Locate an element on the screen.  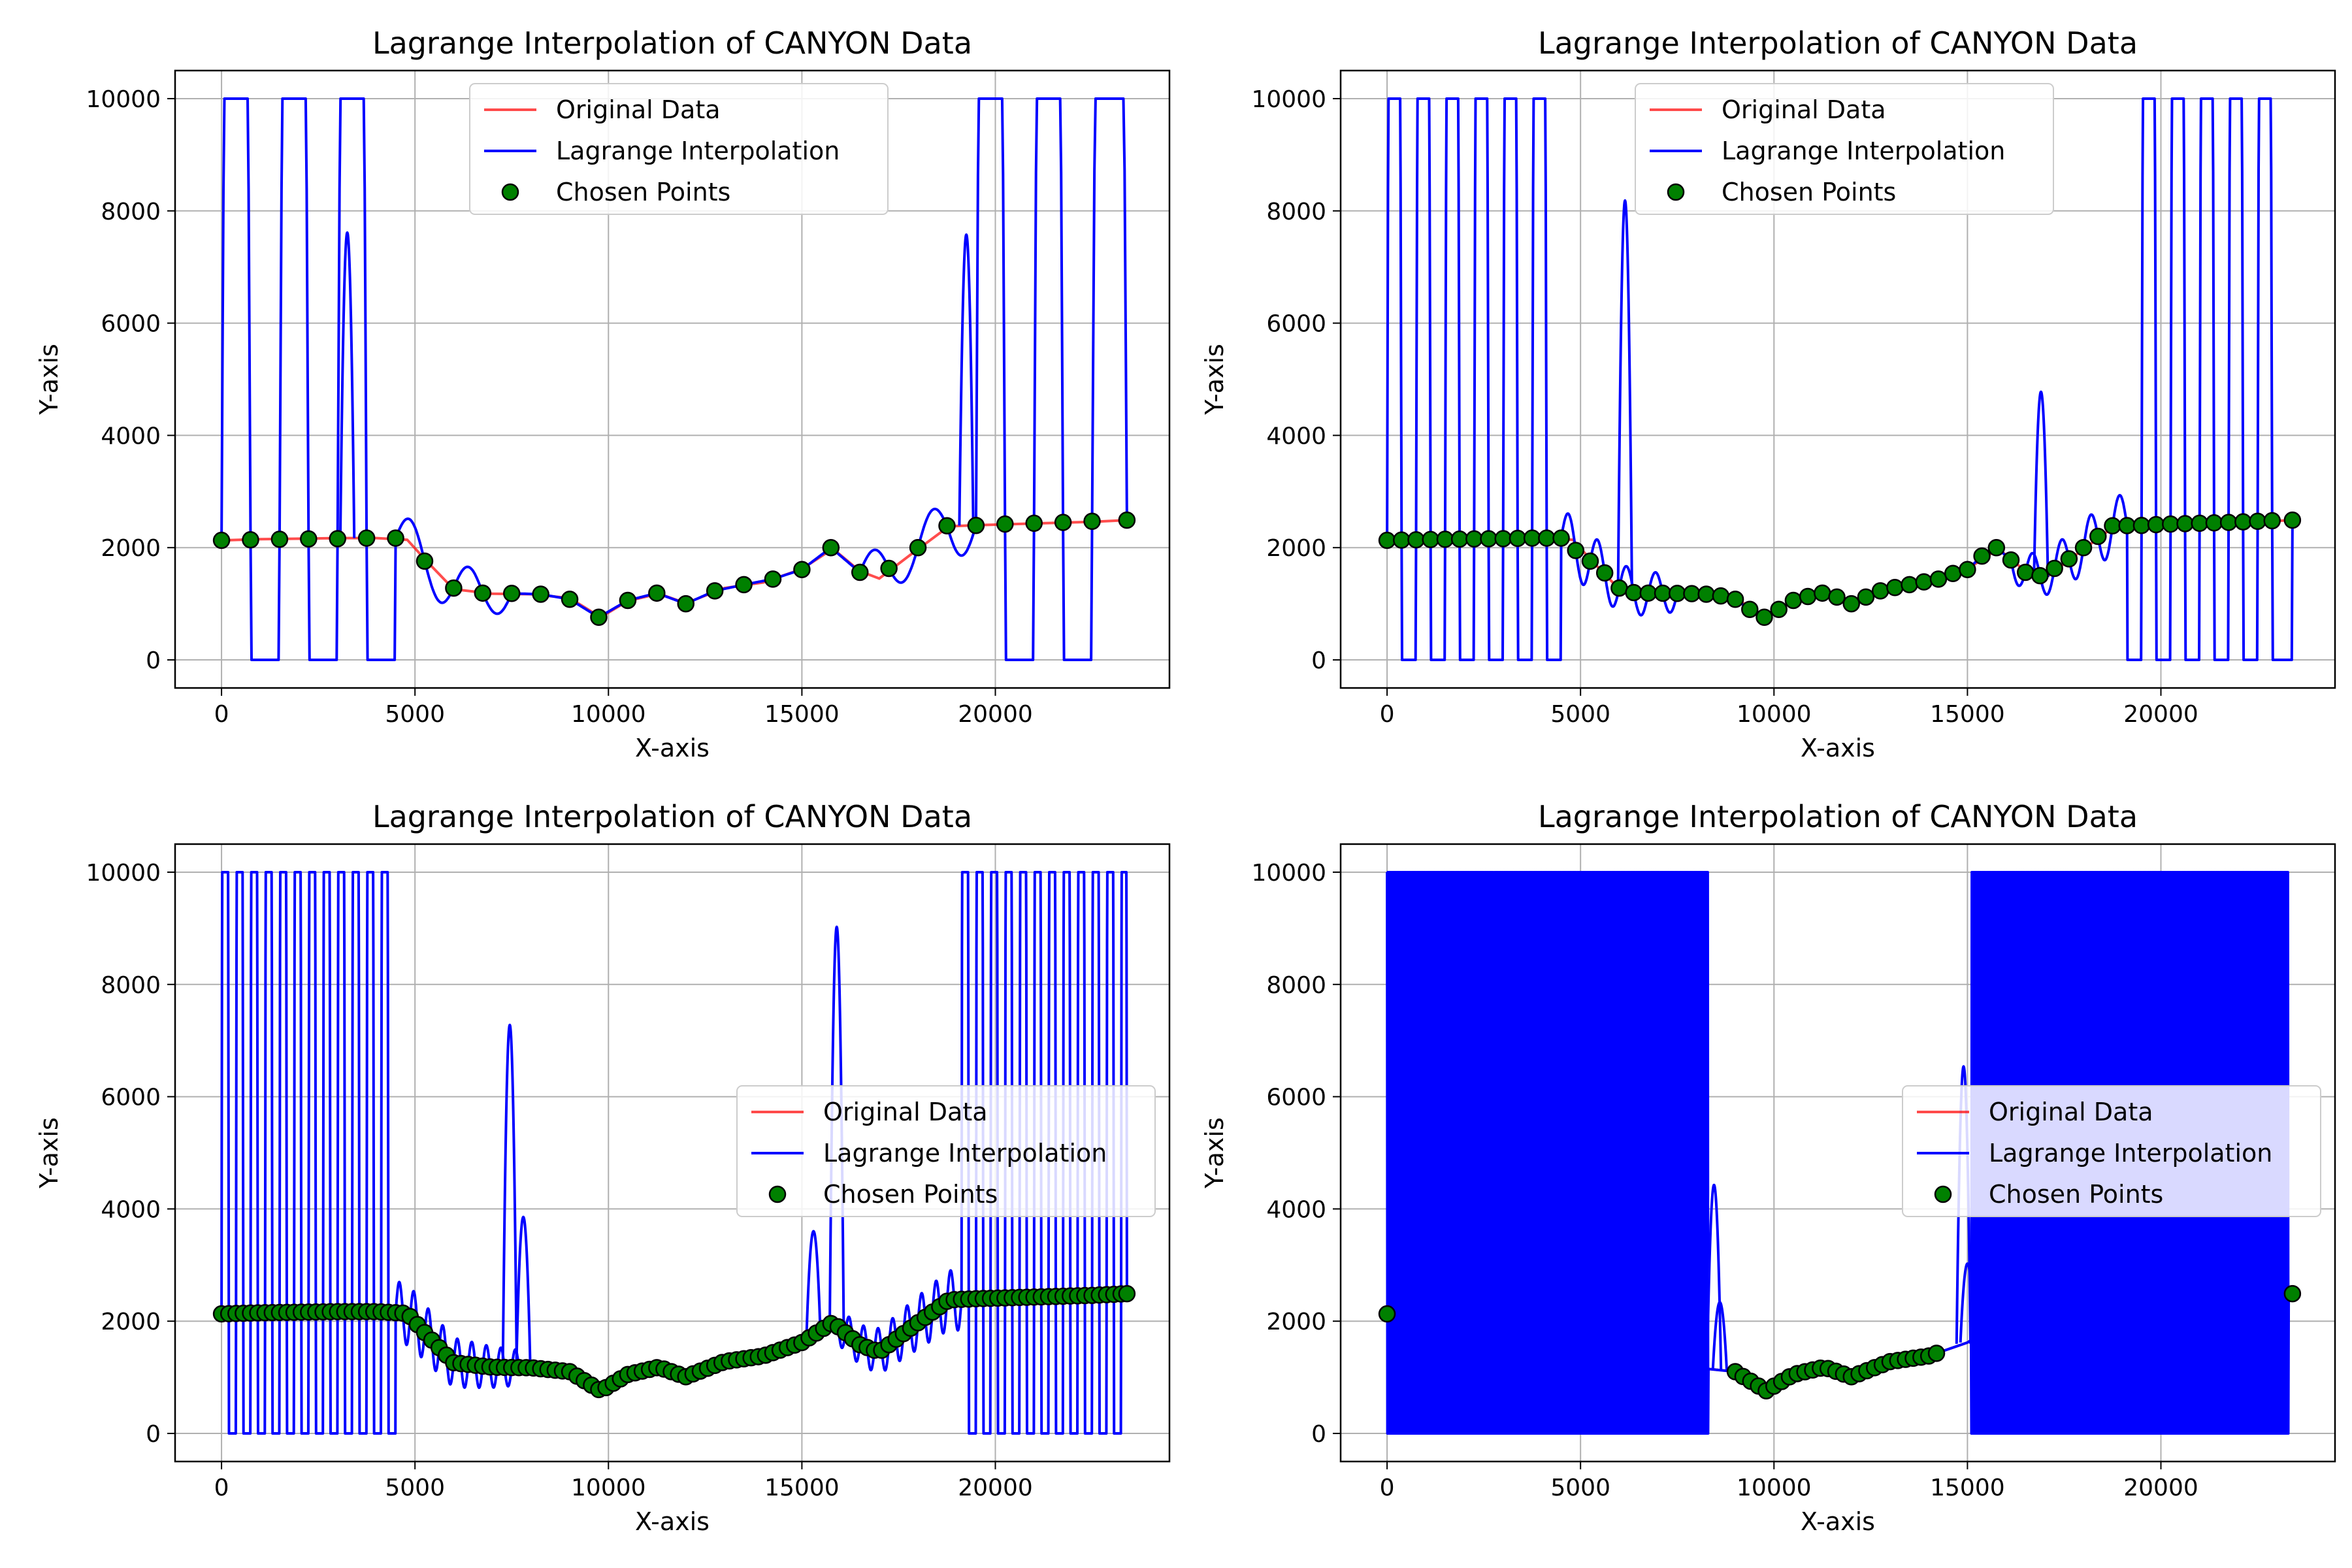
y-tick-label: 4000 is located at coordinates (131, 1209).